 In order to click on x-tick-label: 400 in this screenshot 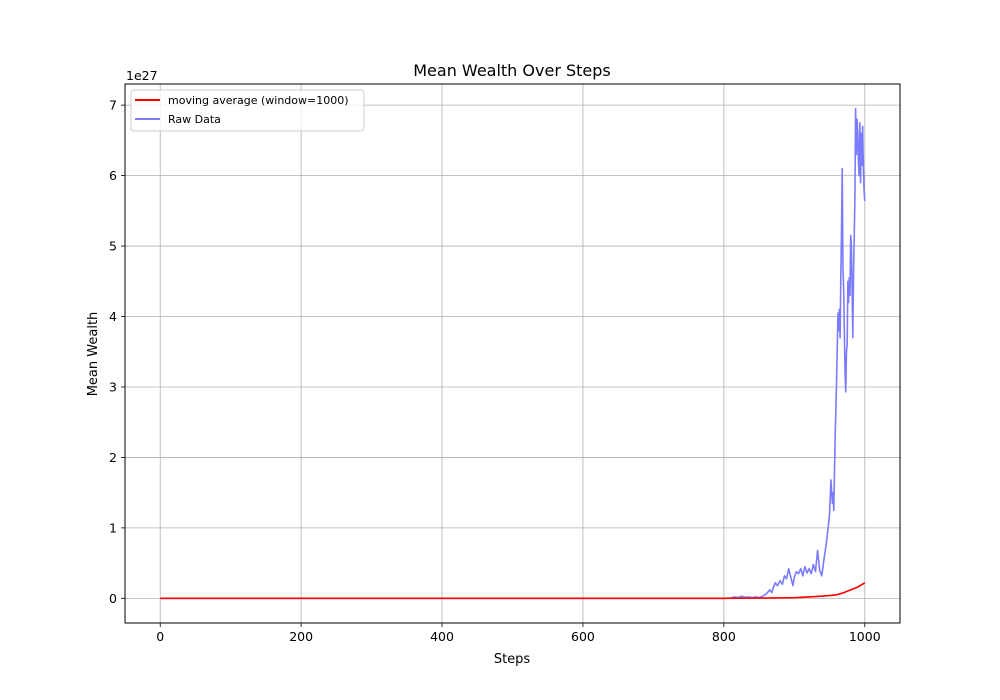, I will do `click(442, 636)`.